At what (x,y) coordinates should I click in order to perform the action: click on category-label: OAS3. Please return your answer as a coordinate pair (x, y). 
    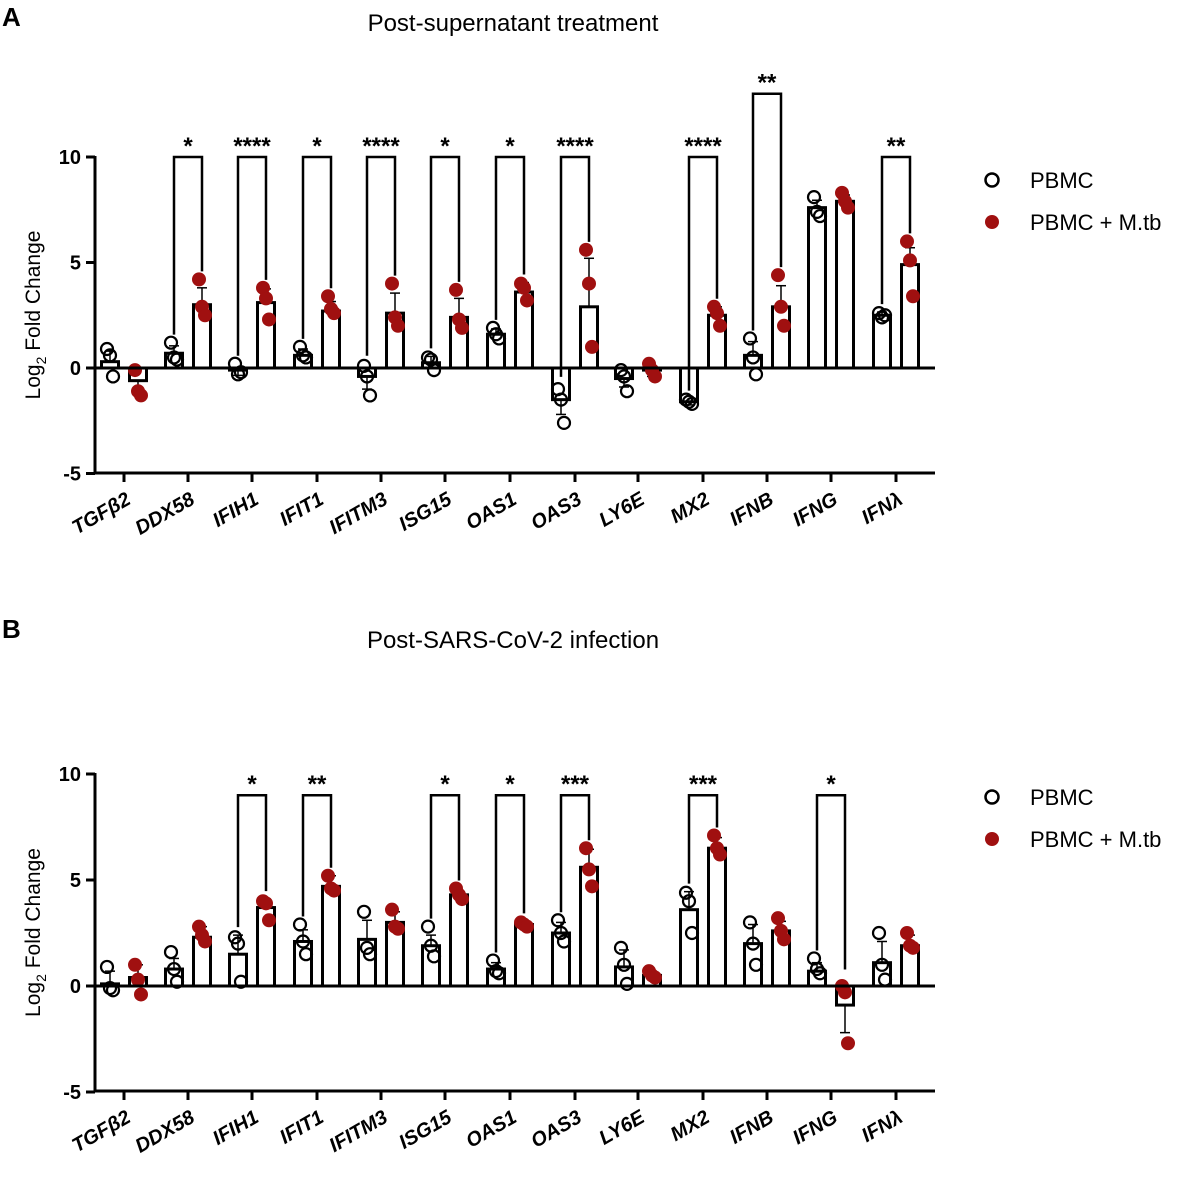
    Looking at the image, I should click on (556, 511).